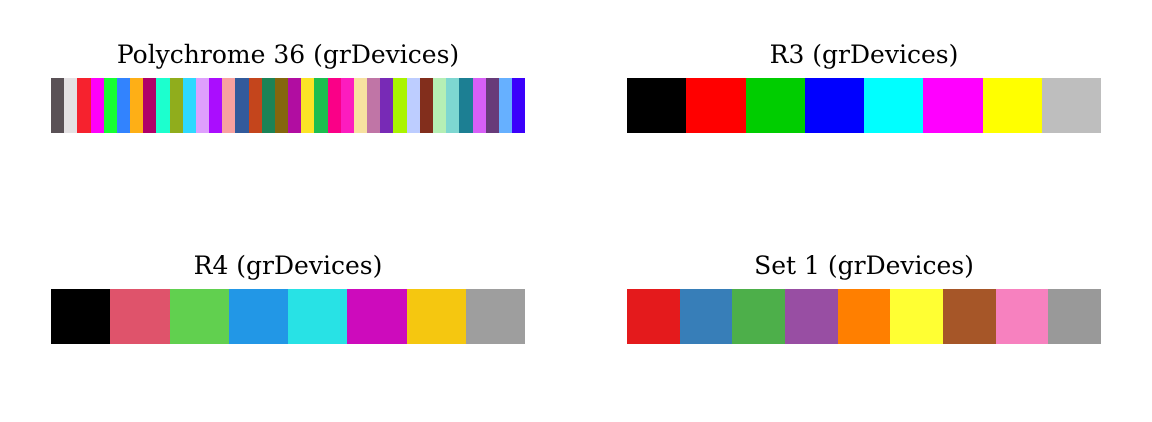 The height and width of the screenshot is (422, 1152). Describe the element at coordinates (288, 265) in the screenshot. I see `palette-title: R4 (grDevices)` at that location.